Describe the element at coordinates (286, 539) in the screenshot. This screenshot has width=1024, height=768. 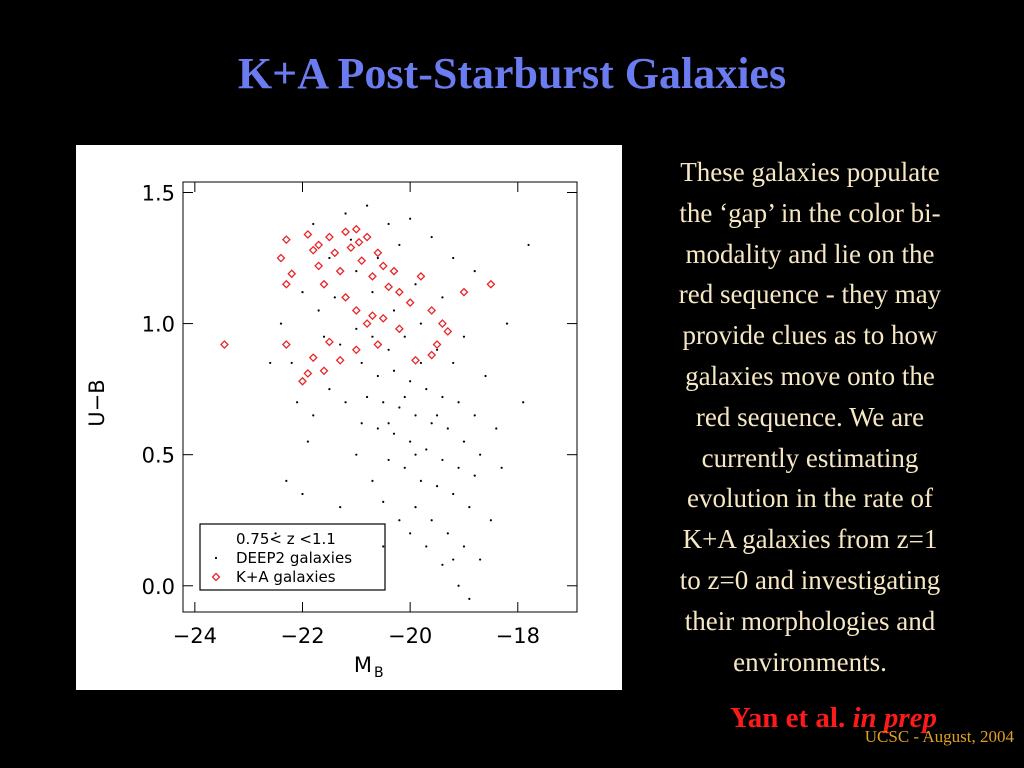
I see `legend-annotation: 0.75< z <1.1` at that location.